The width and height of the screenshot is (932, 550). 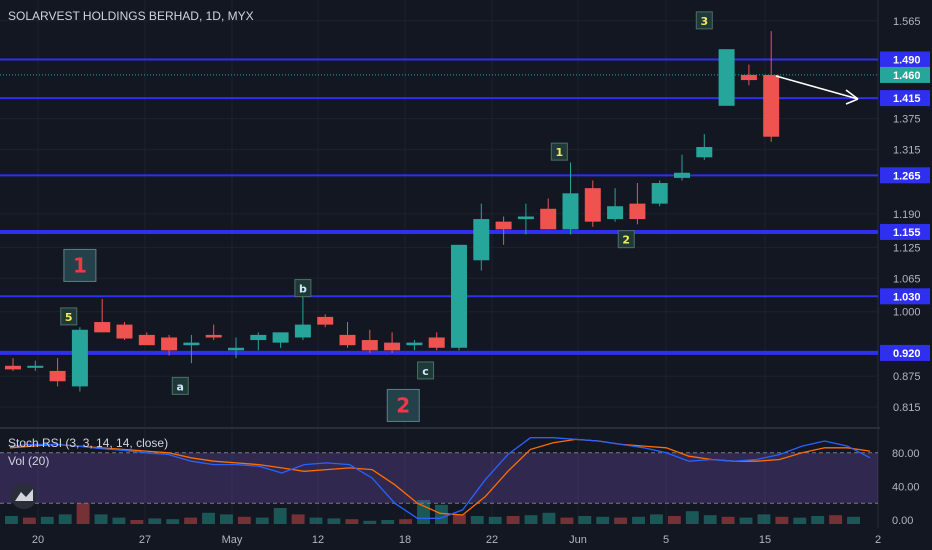 What do you see at coordinates (907, 297) in the screenshot?
I see `level-tag-label: 1.030` at bounding box center [907, 297].